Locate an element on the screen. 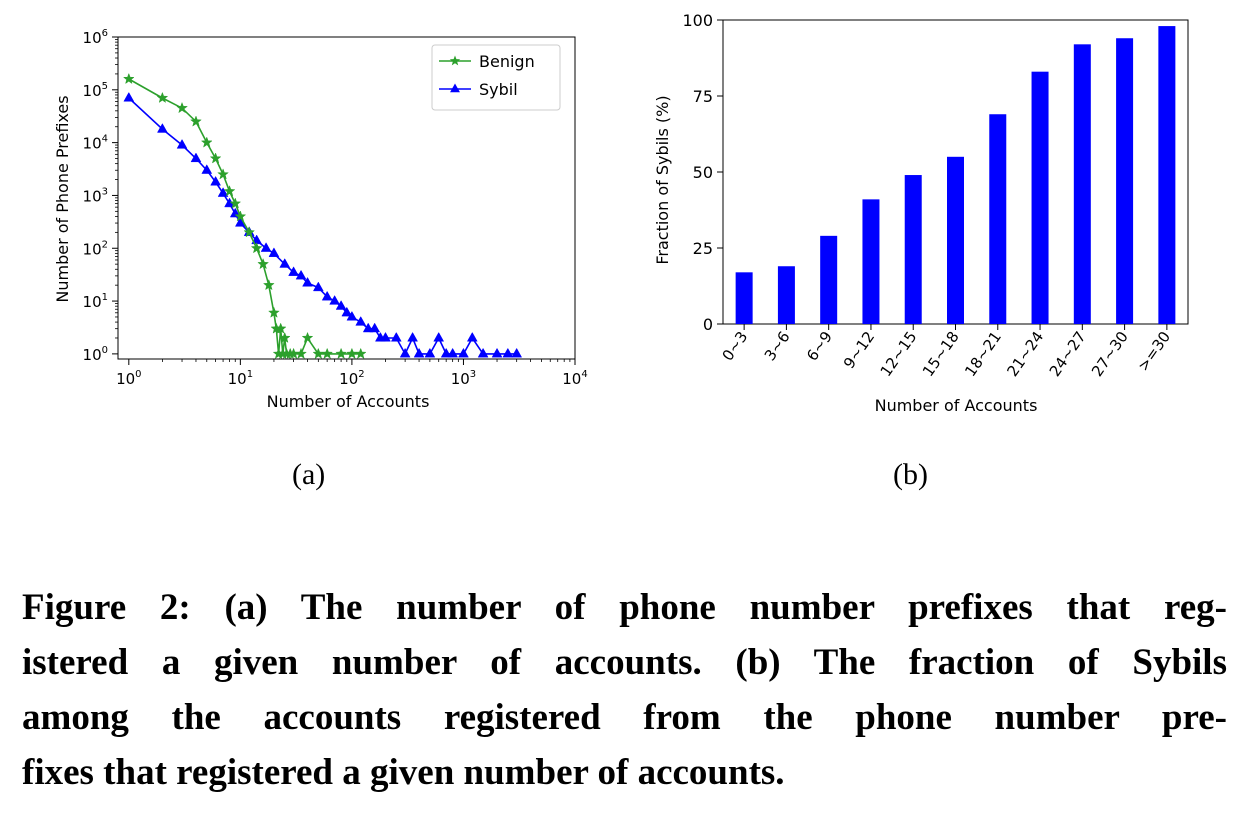 This screenshot has height=822, width=1250. chart-b-y-tick-label: 0 is located at coordinates (708, 324).